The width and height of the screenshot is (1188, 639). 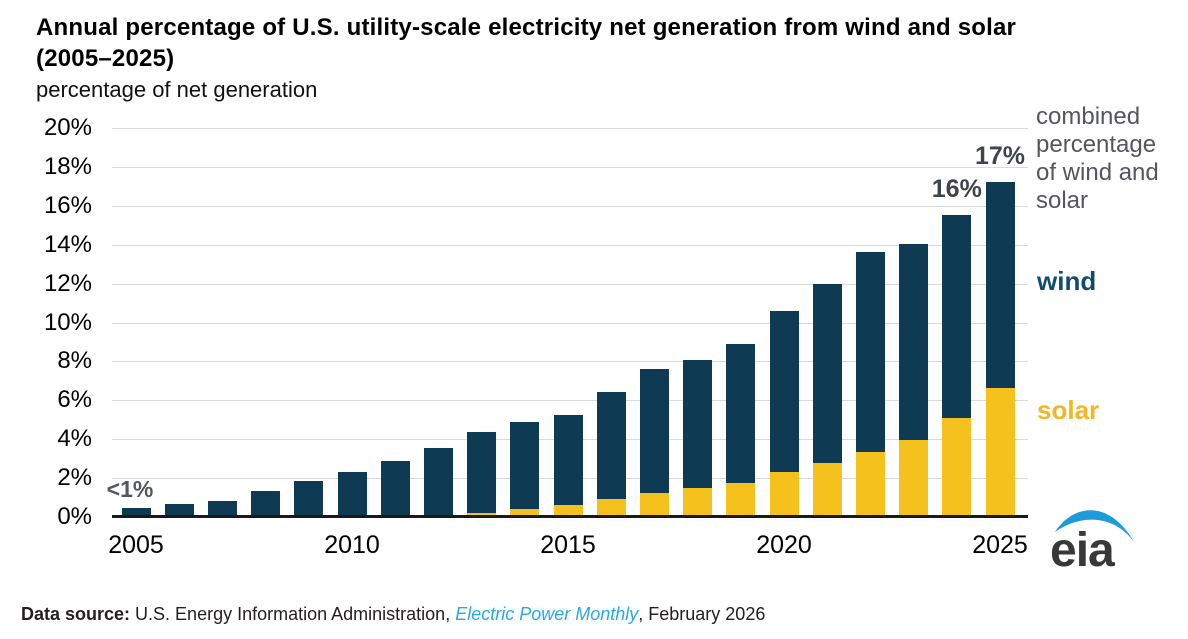 I want to click on bar-2008, so click(x=266, y=503).